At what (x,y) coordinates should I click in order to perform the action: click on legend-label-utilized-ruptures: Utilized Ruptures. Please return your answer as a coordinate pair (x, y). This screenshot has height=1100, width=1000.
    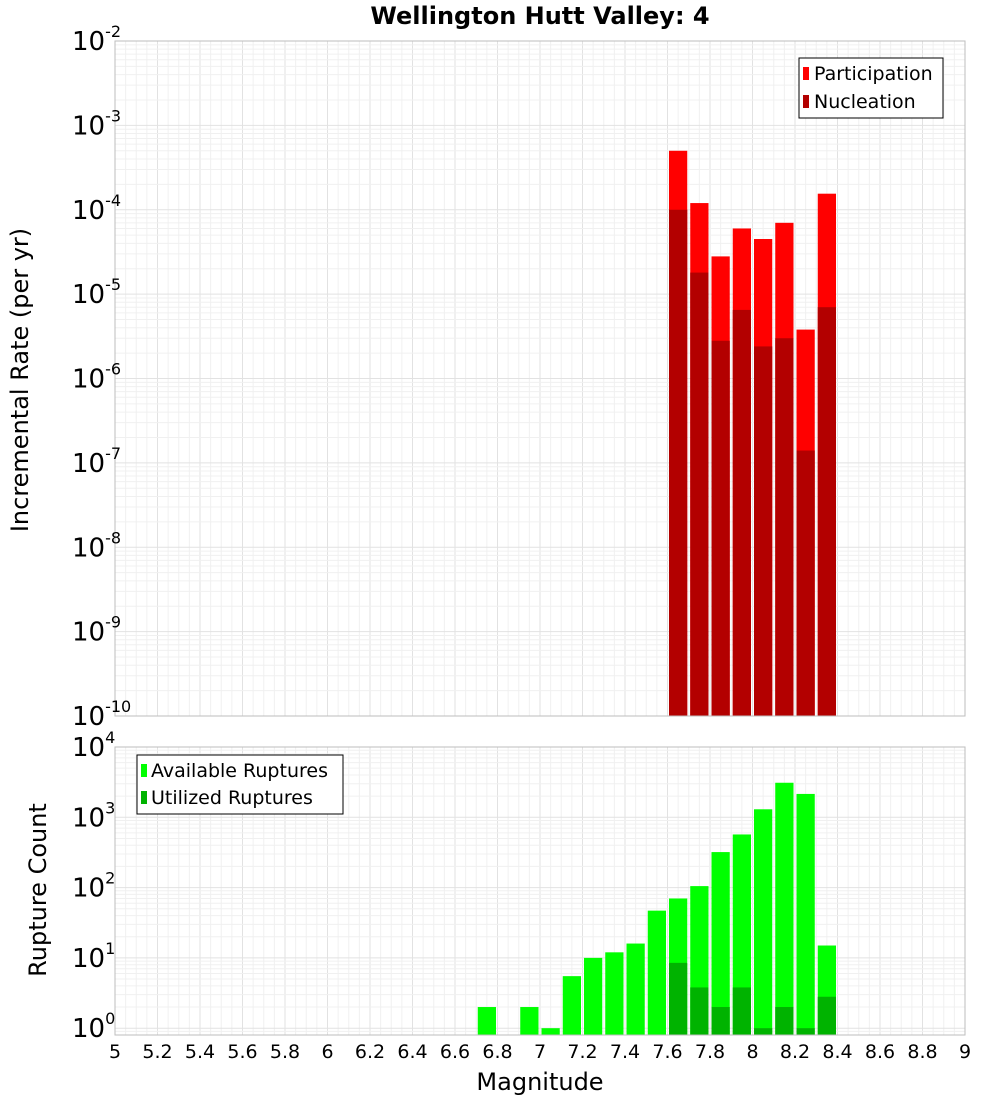
    Looking at the image, I should click on (232, 798).